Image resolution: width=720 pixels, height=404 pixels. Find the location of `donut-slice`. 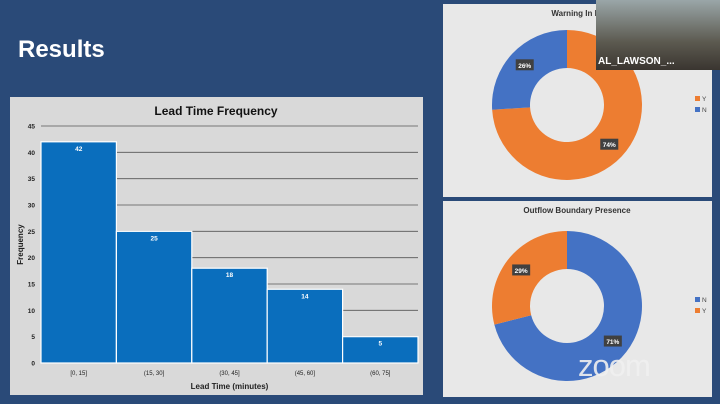

donut-slice is located at coordinates (529, 278).